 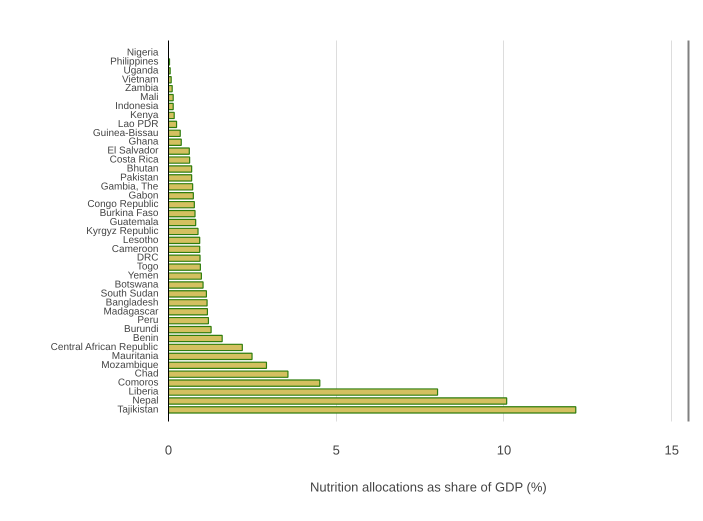 What do you see at coordinates (132, 302) in the screenshot?
I see `y-tick-label: Bangladesh` at bounding box center [132, 302].